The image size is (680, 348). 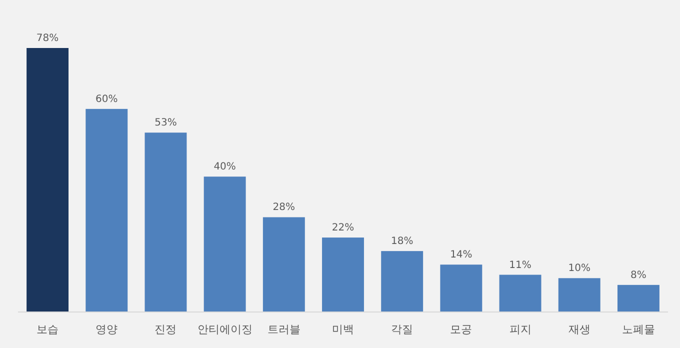 I want to click on data-label: 78%, so click(x=47, y=38).